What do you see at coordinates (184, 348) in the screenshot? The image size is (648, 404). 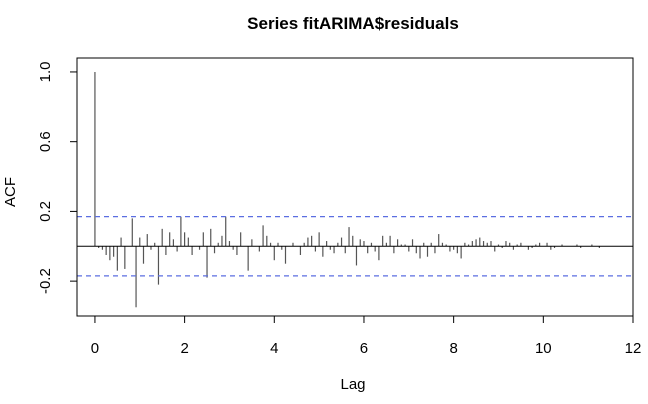 I see `x-tick-label: 2` at bounding box center [184, 348].